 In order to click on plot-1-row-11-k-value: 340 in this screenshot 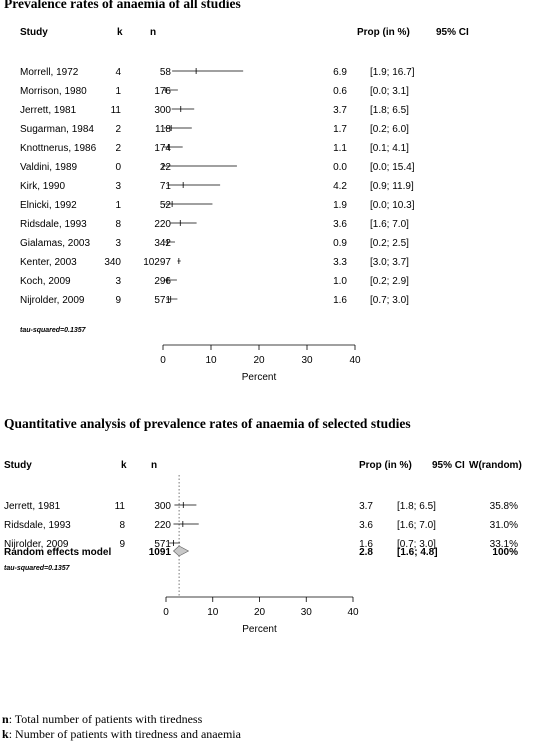, I will do `click(112, 262)`.